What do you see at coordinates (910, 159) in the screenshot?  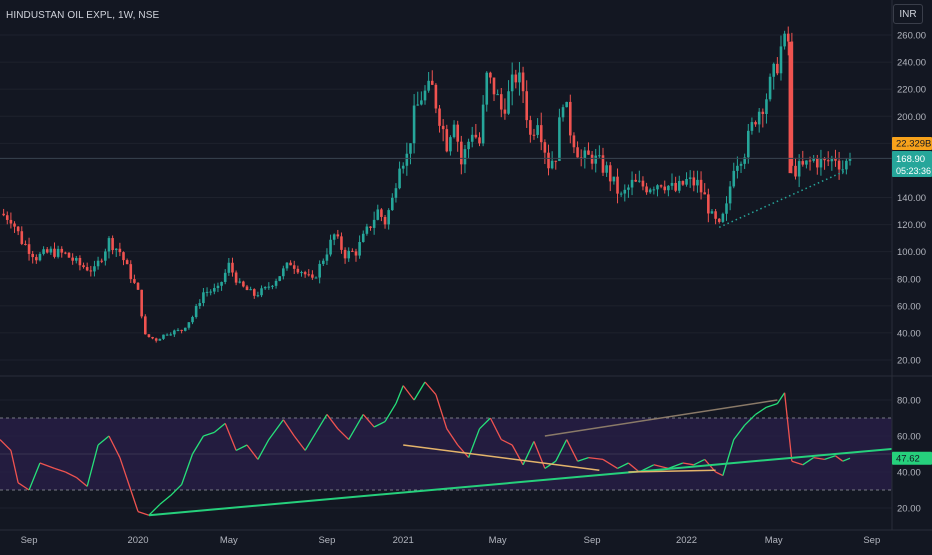 I see `last-price-badge: 168.90` at bounding box center [910, 159].